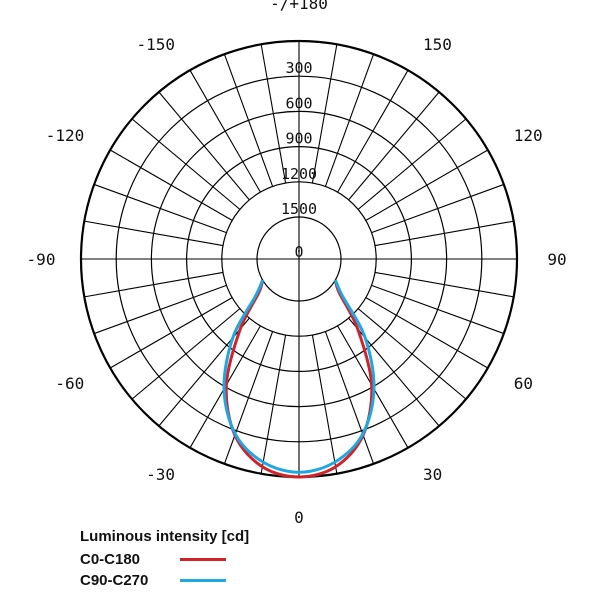  What do you see at coordinates (437, 44) in the screenshot?
I see `angle-label: 150` at bounding box center [437, 44].